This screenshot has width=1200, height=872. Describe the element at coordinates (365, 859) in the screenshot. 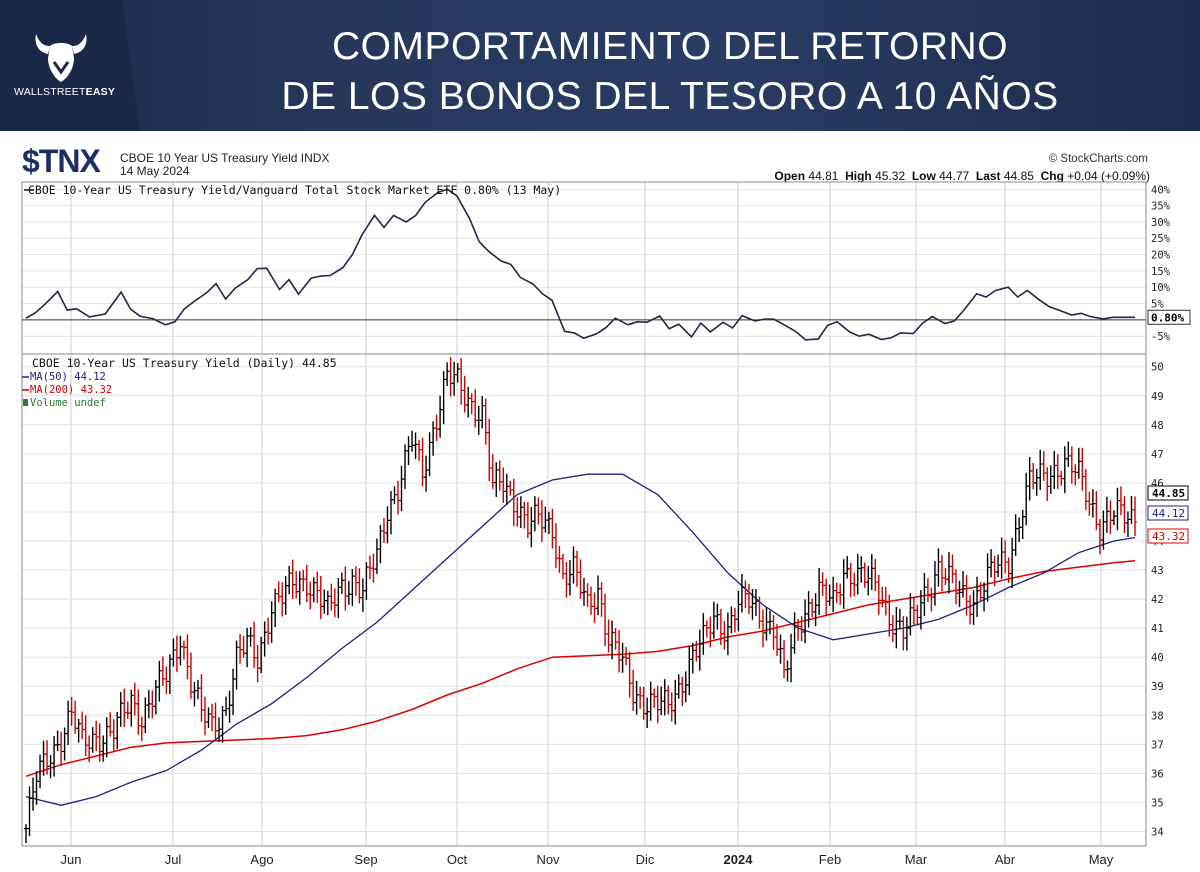

I see `x-tick-label: Sep` at that location.